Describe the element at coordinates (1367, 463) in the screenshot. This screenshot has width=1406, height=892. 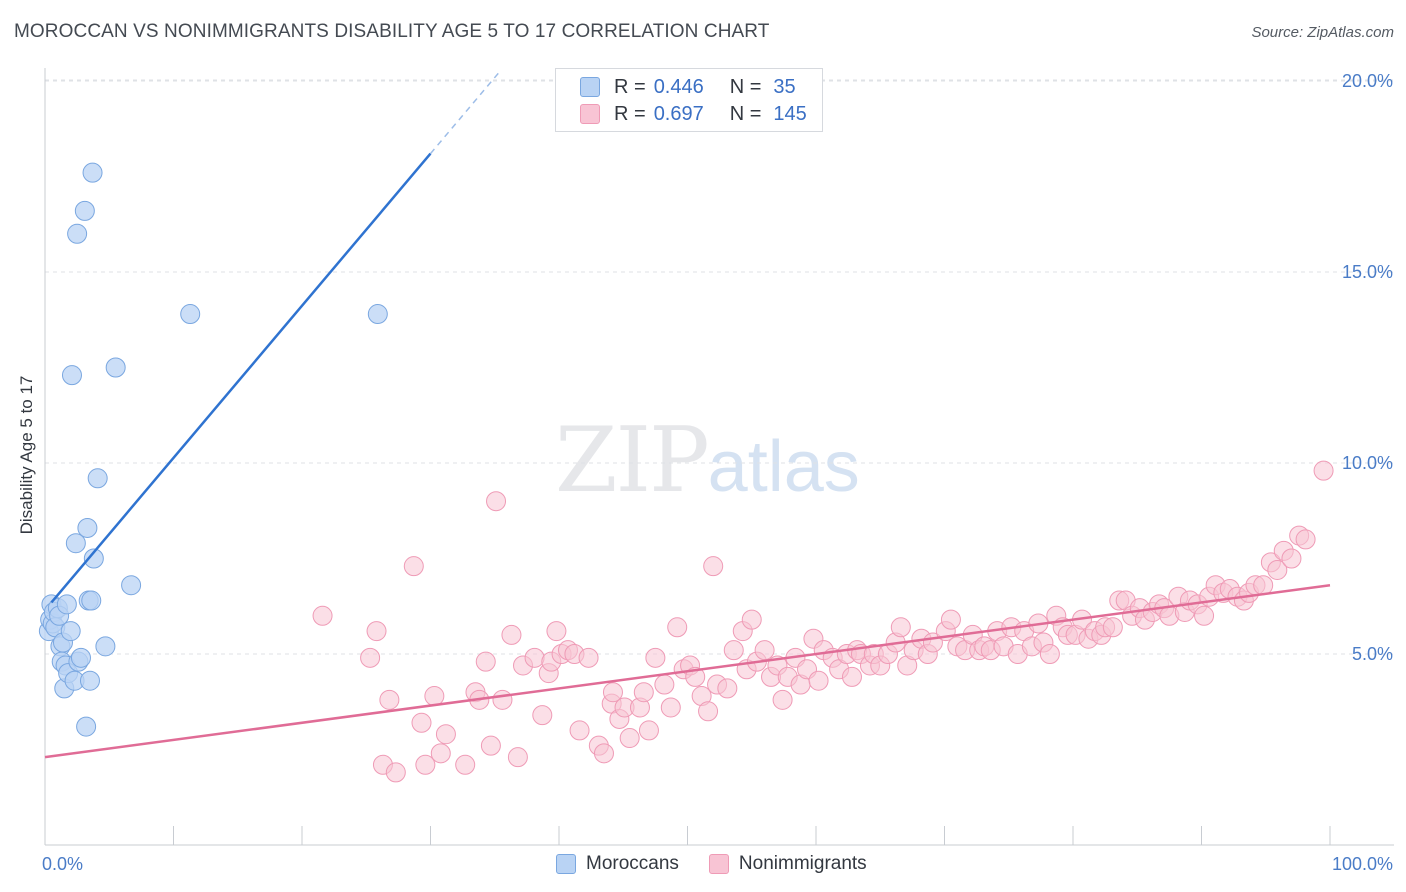
I see `y-tick-label: 10.0%` at that location.